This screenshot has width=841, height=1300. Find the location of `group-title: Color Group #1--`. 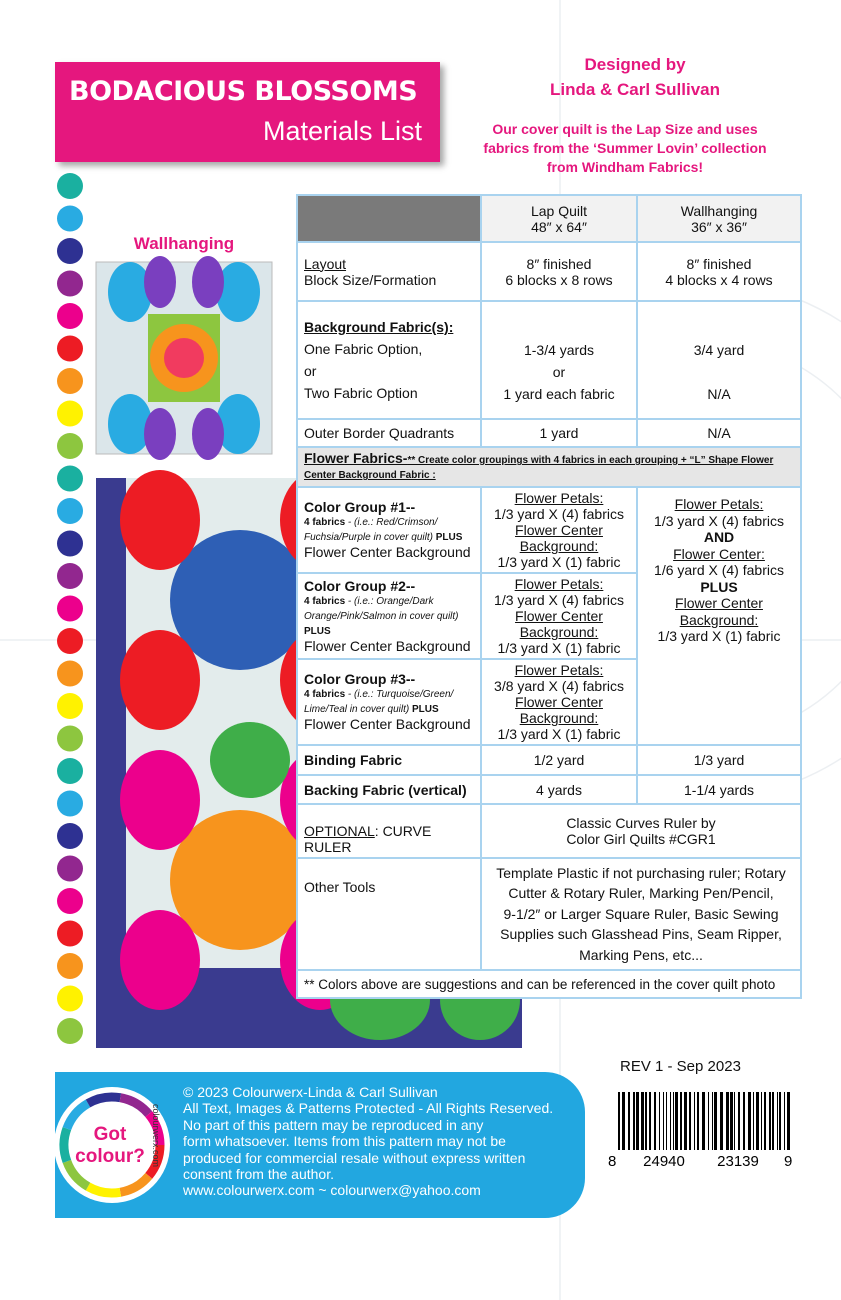

group-title: Color Group #1-- is located at coordinates (360, 507).